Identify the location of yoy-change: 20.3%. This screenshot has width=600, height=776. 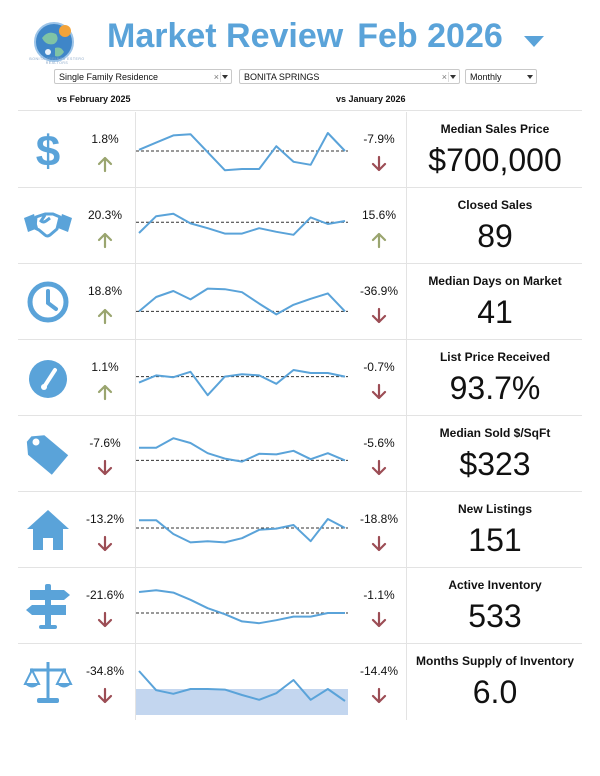
(105, 215).